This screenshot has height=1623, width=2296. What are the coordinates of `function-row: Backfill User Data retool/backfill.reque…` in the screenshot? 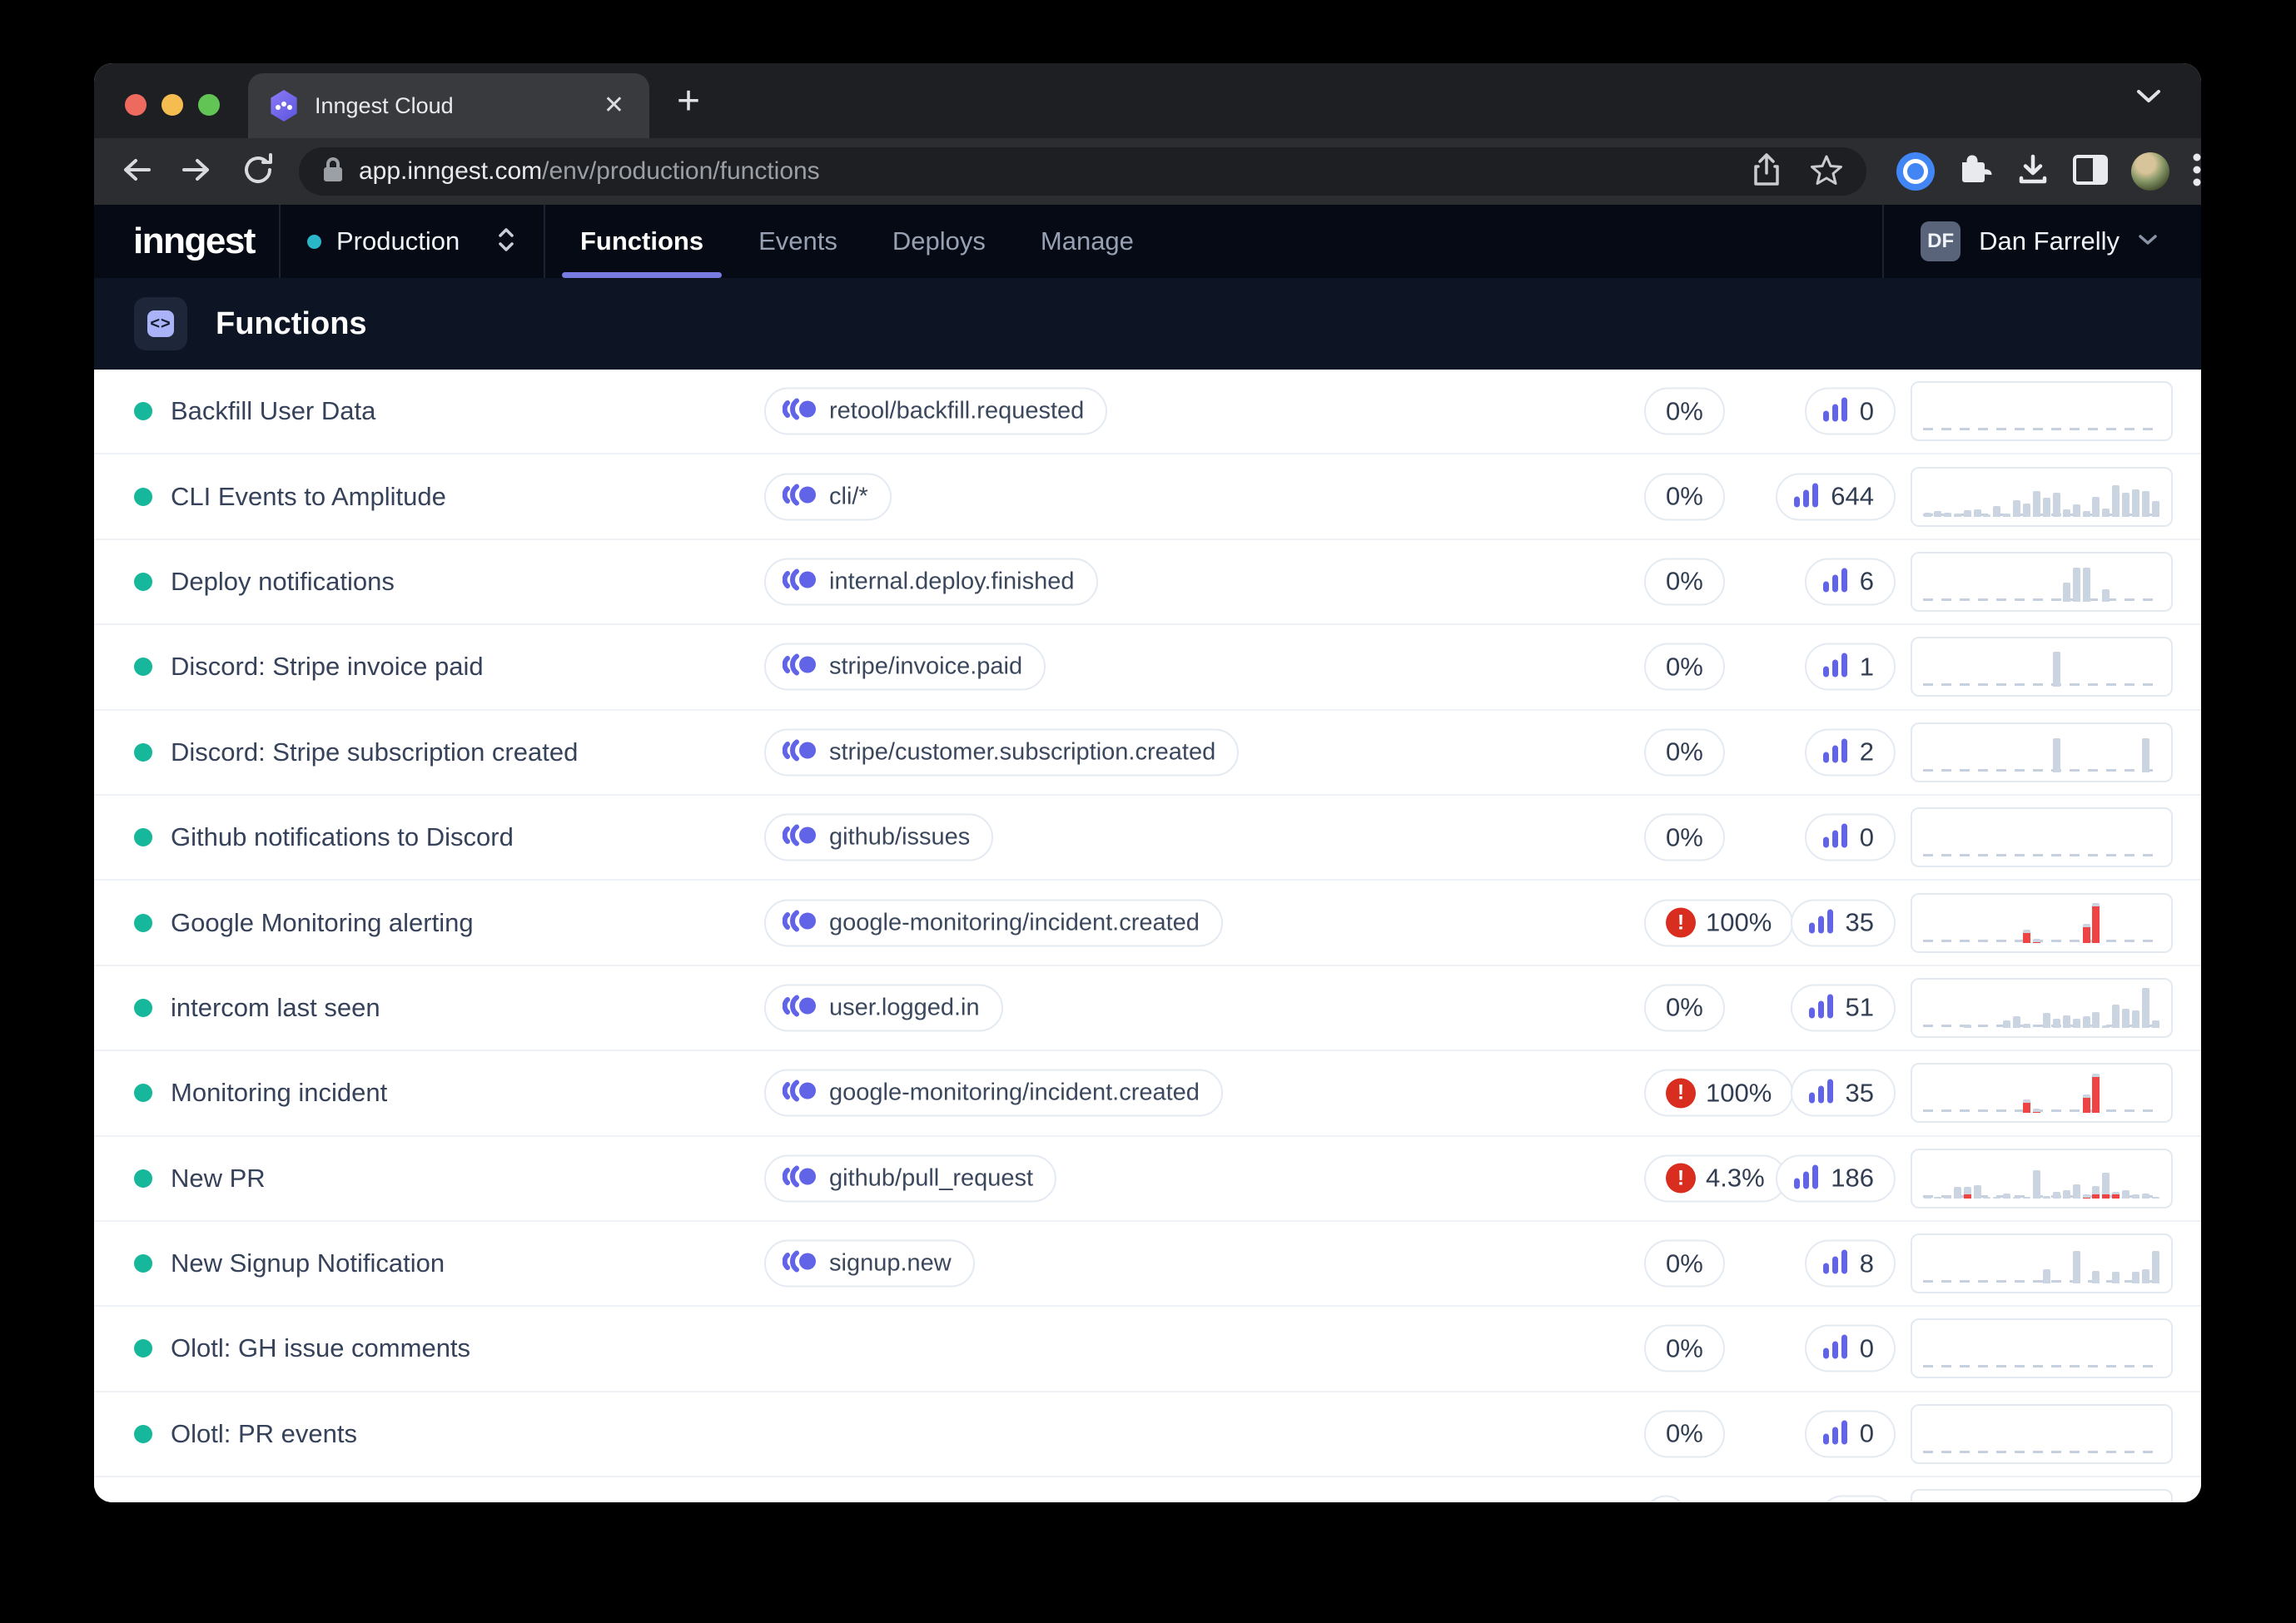 It's located at (1147, 413).